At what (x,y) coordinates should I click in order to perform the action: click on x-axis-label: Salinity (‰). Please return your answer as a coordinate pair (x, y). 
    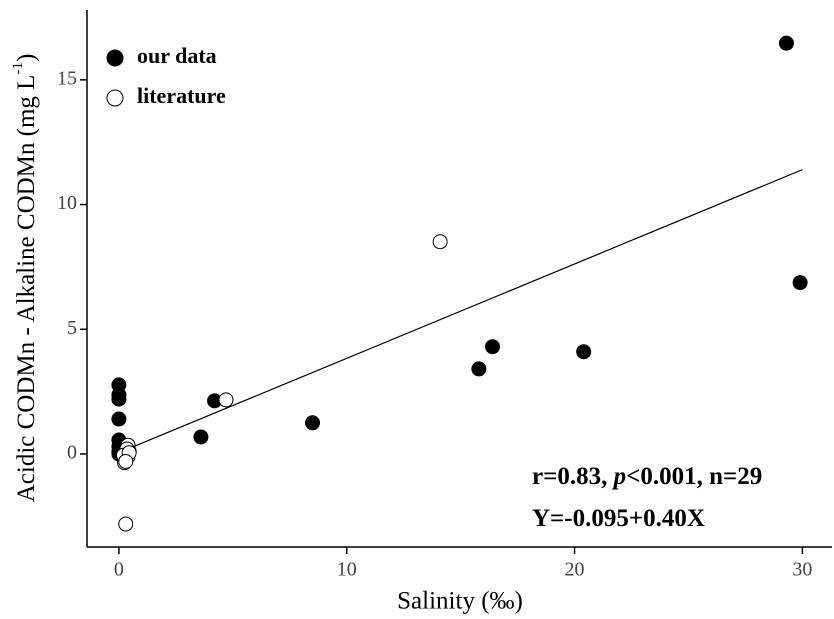
    Looking at the image, I should click on (460, 601).